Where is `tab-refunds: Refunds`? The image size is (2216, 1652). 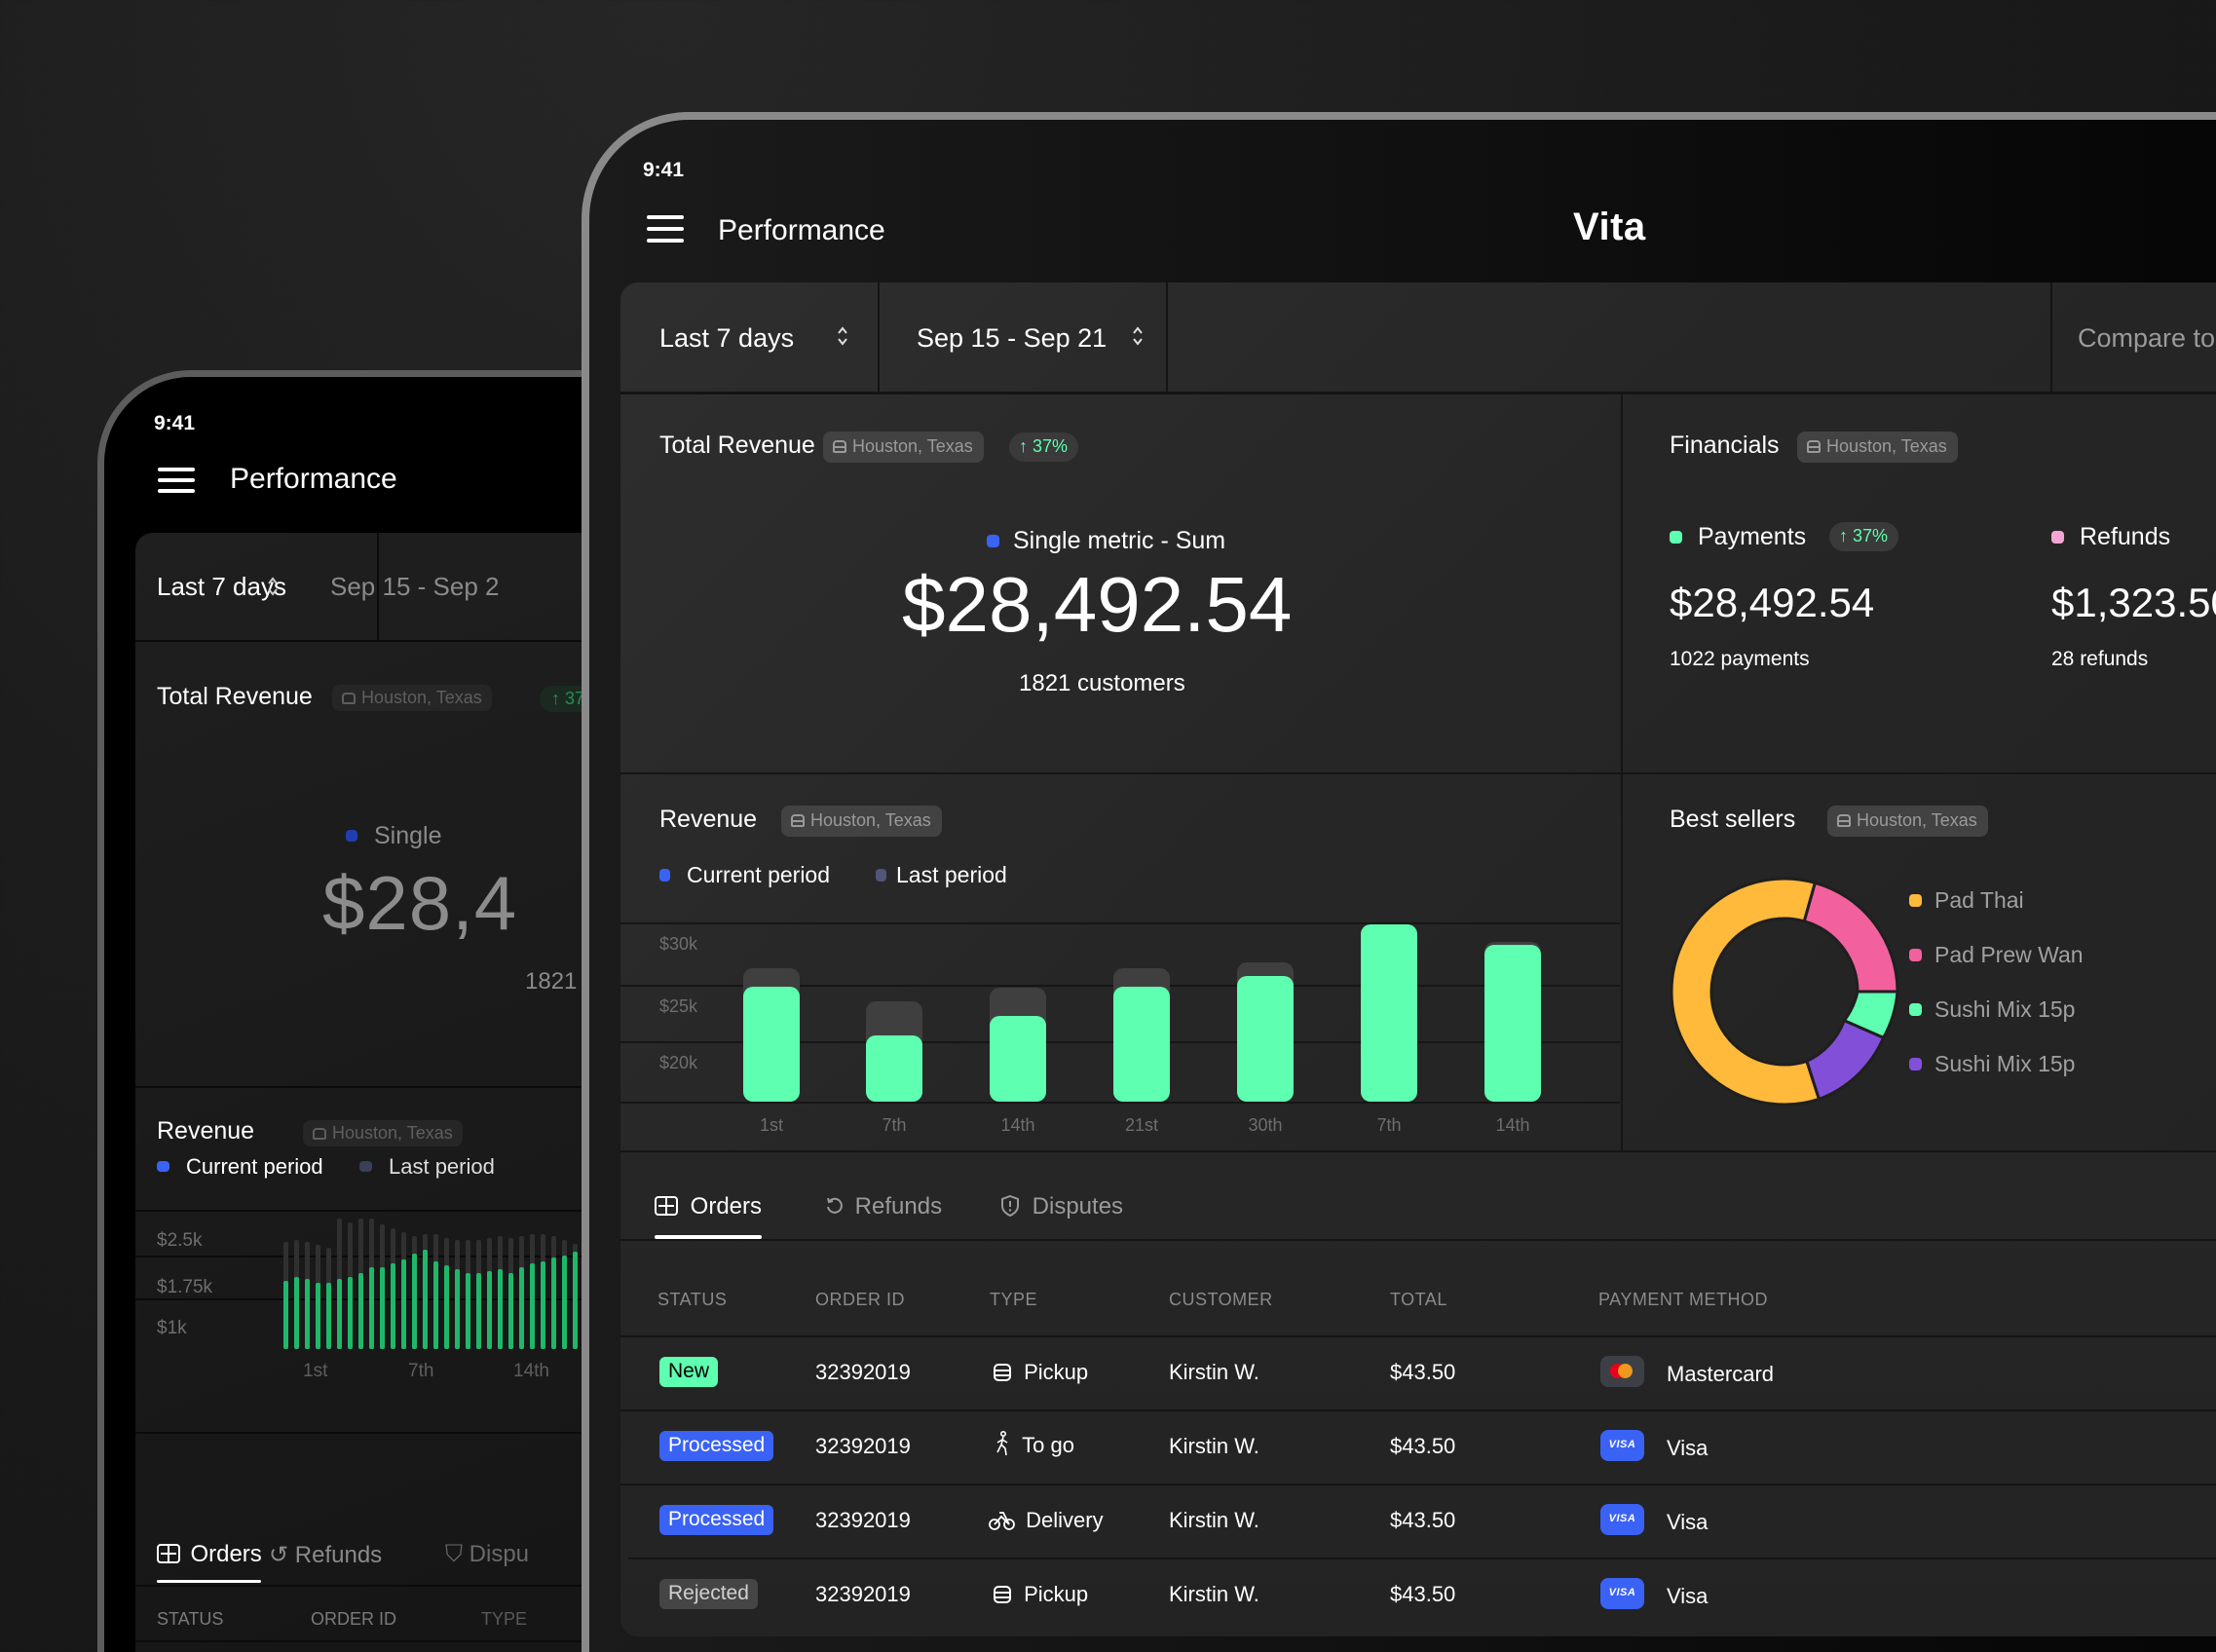 tab-refunds: Refunds is located at coordinates (883, 1207).